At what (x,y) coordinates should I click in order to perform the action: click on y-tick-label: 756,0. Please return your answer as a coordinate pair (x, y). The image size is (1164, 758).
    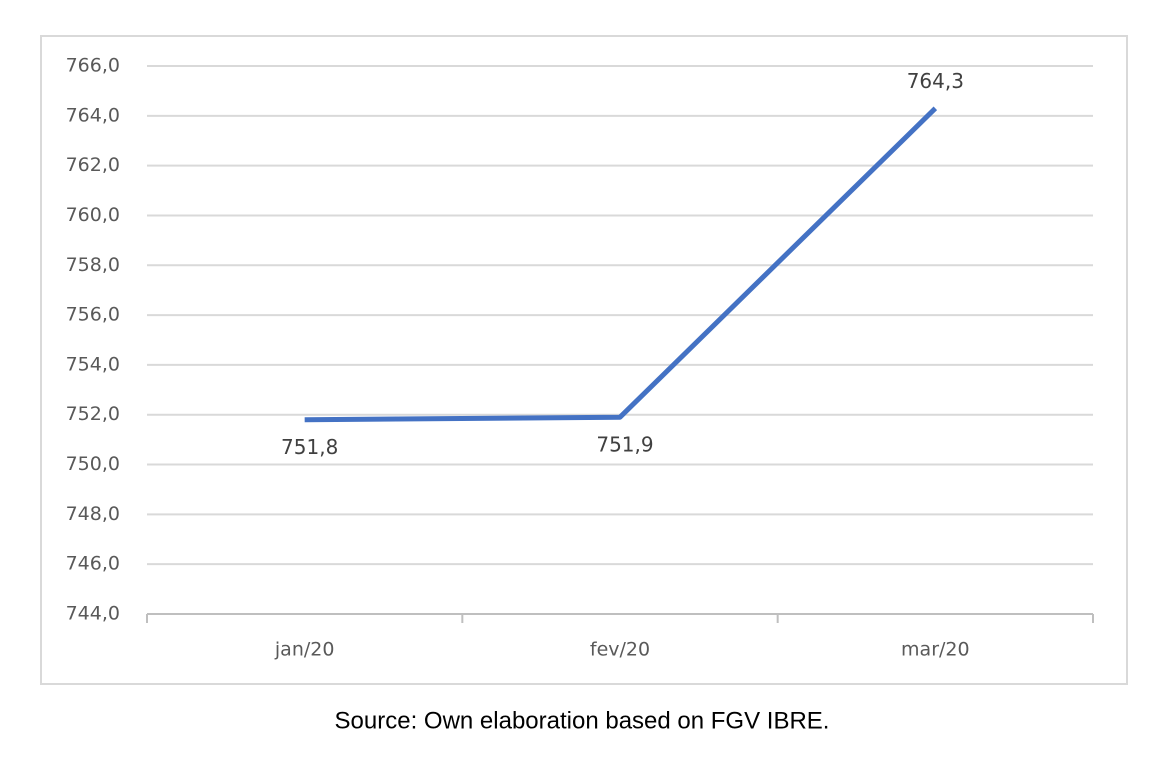
    Looking at the image, I should click on (93, 315).